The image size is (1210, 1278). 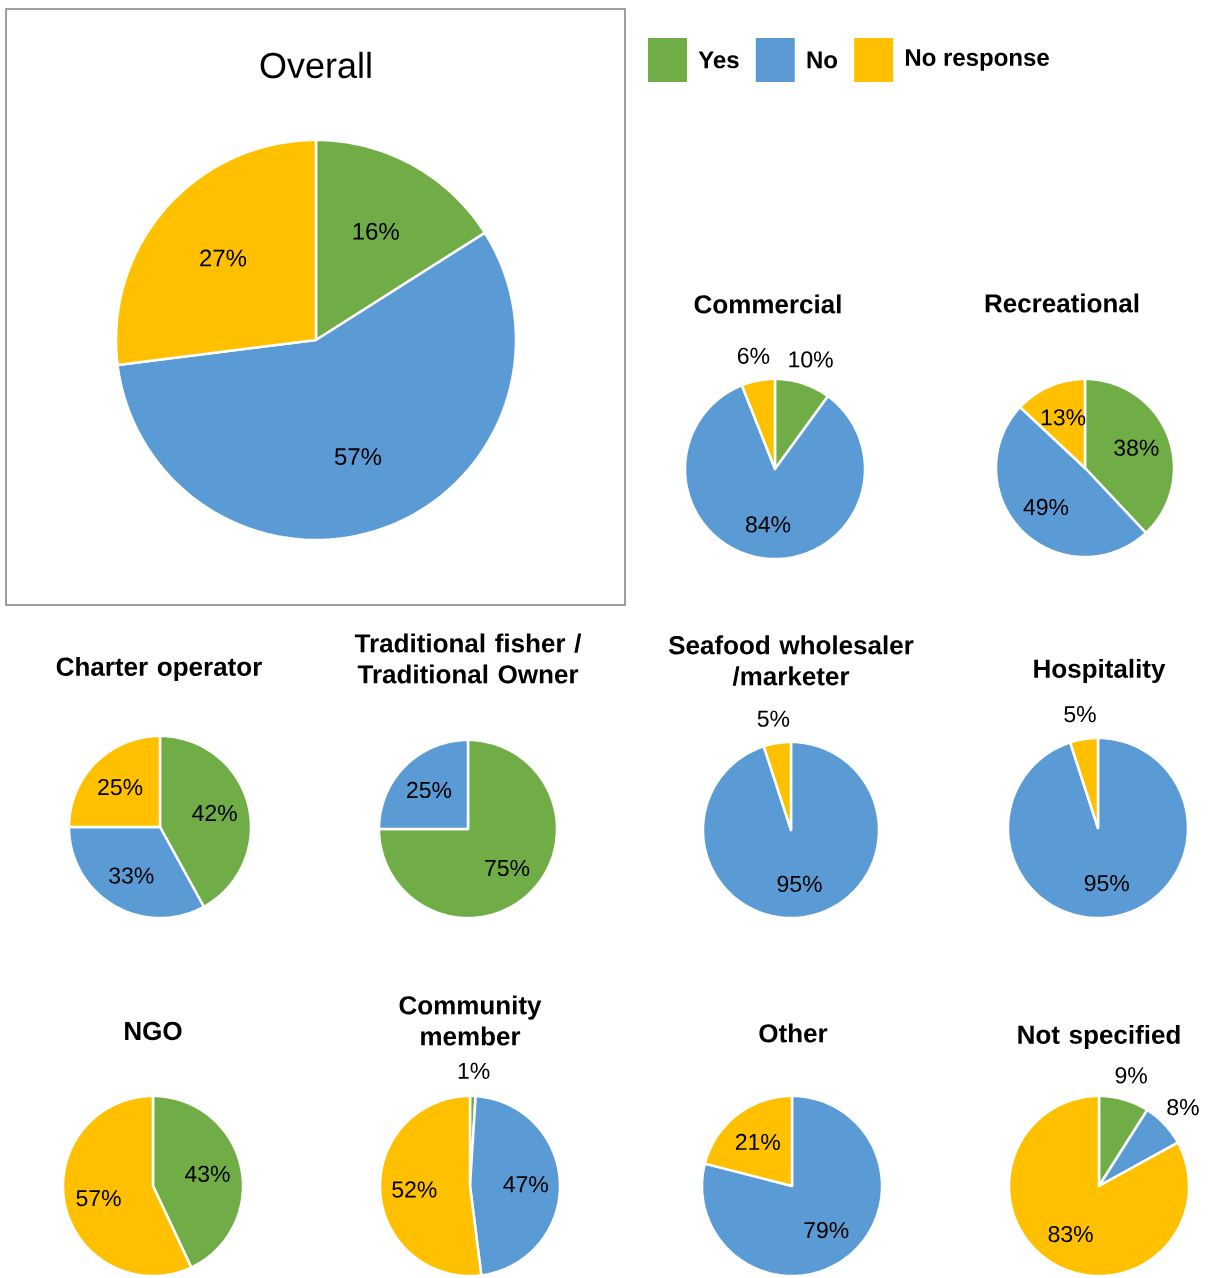 I want to click on chart-title: Other, so click(x=793, y=1033).